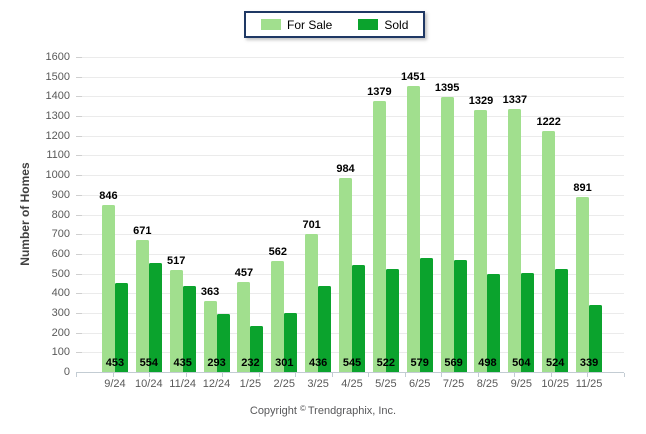  What do you see at coordinates (115, 363) in the screenshot?
I see `sold-value-label: 453` at bounding box center [115, 363].